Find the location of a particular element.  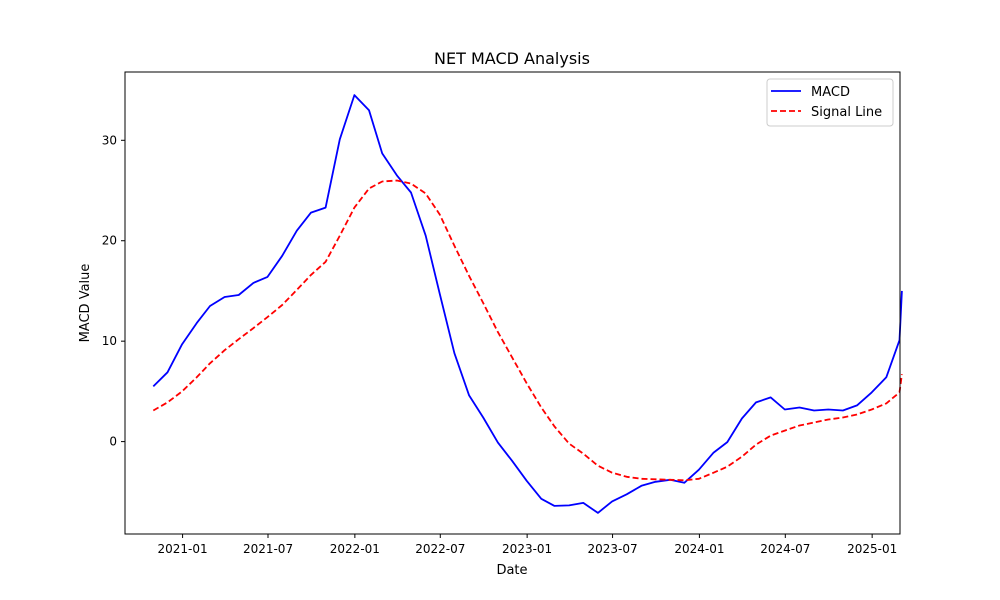

legend: MACD Signal Line is located at coordinates (830, 102).